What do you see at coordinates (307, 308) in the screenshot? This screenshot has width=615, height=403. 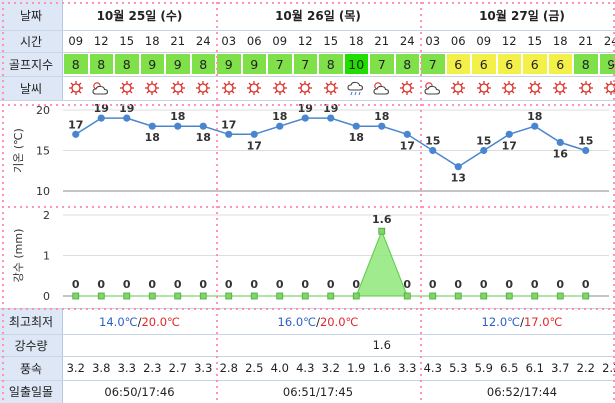 I see `dotted-separator` at bounding box center [307, 308].